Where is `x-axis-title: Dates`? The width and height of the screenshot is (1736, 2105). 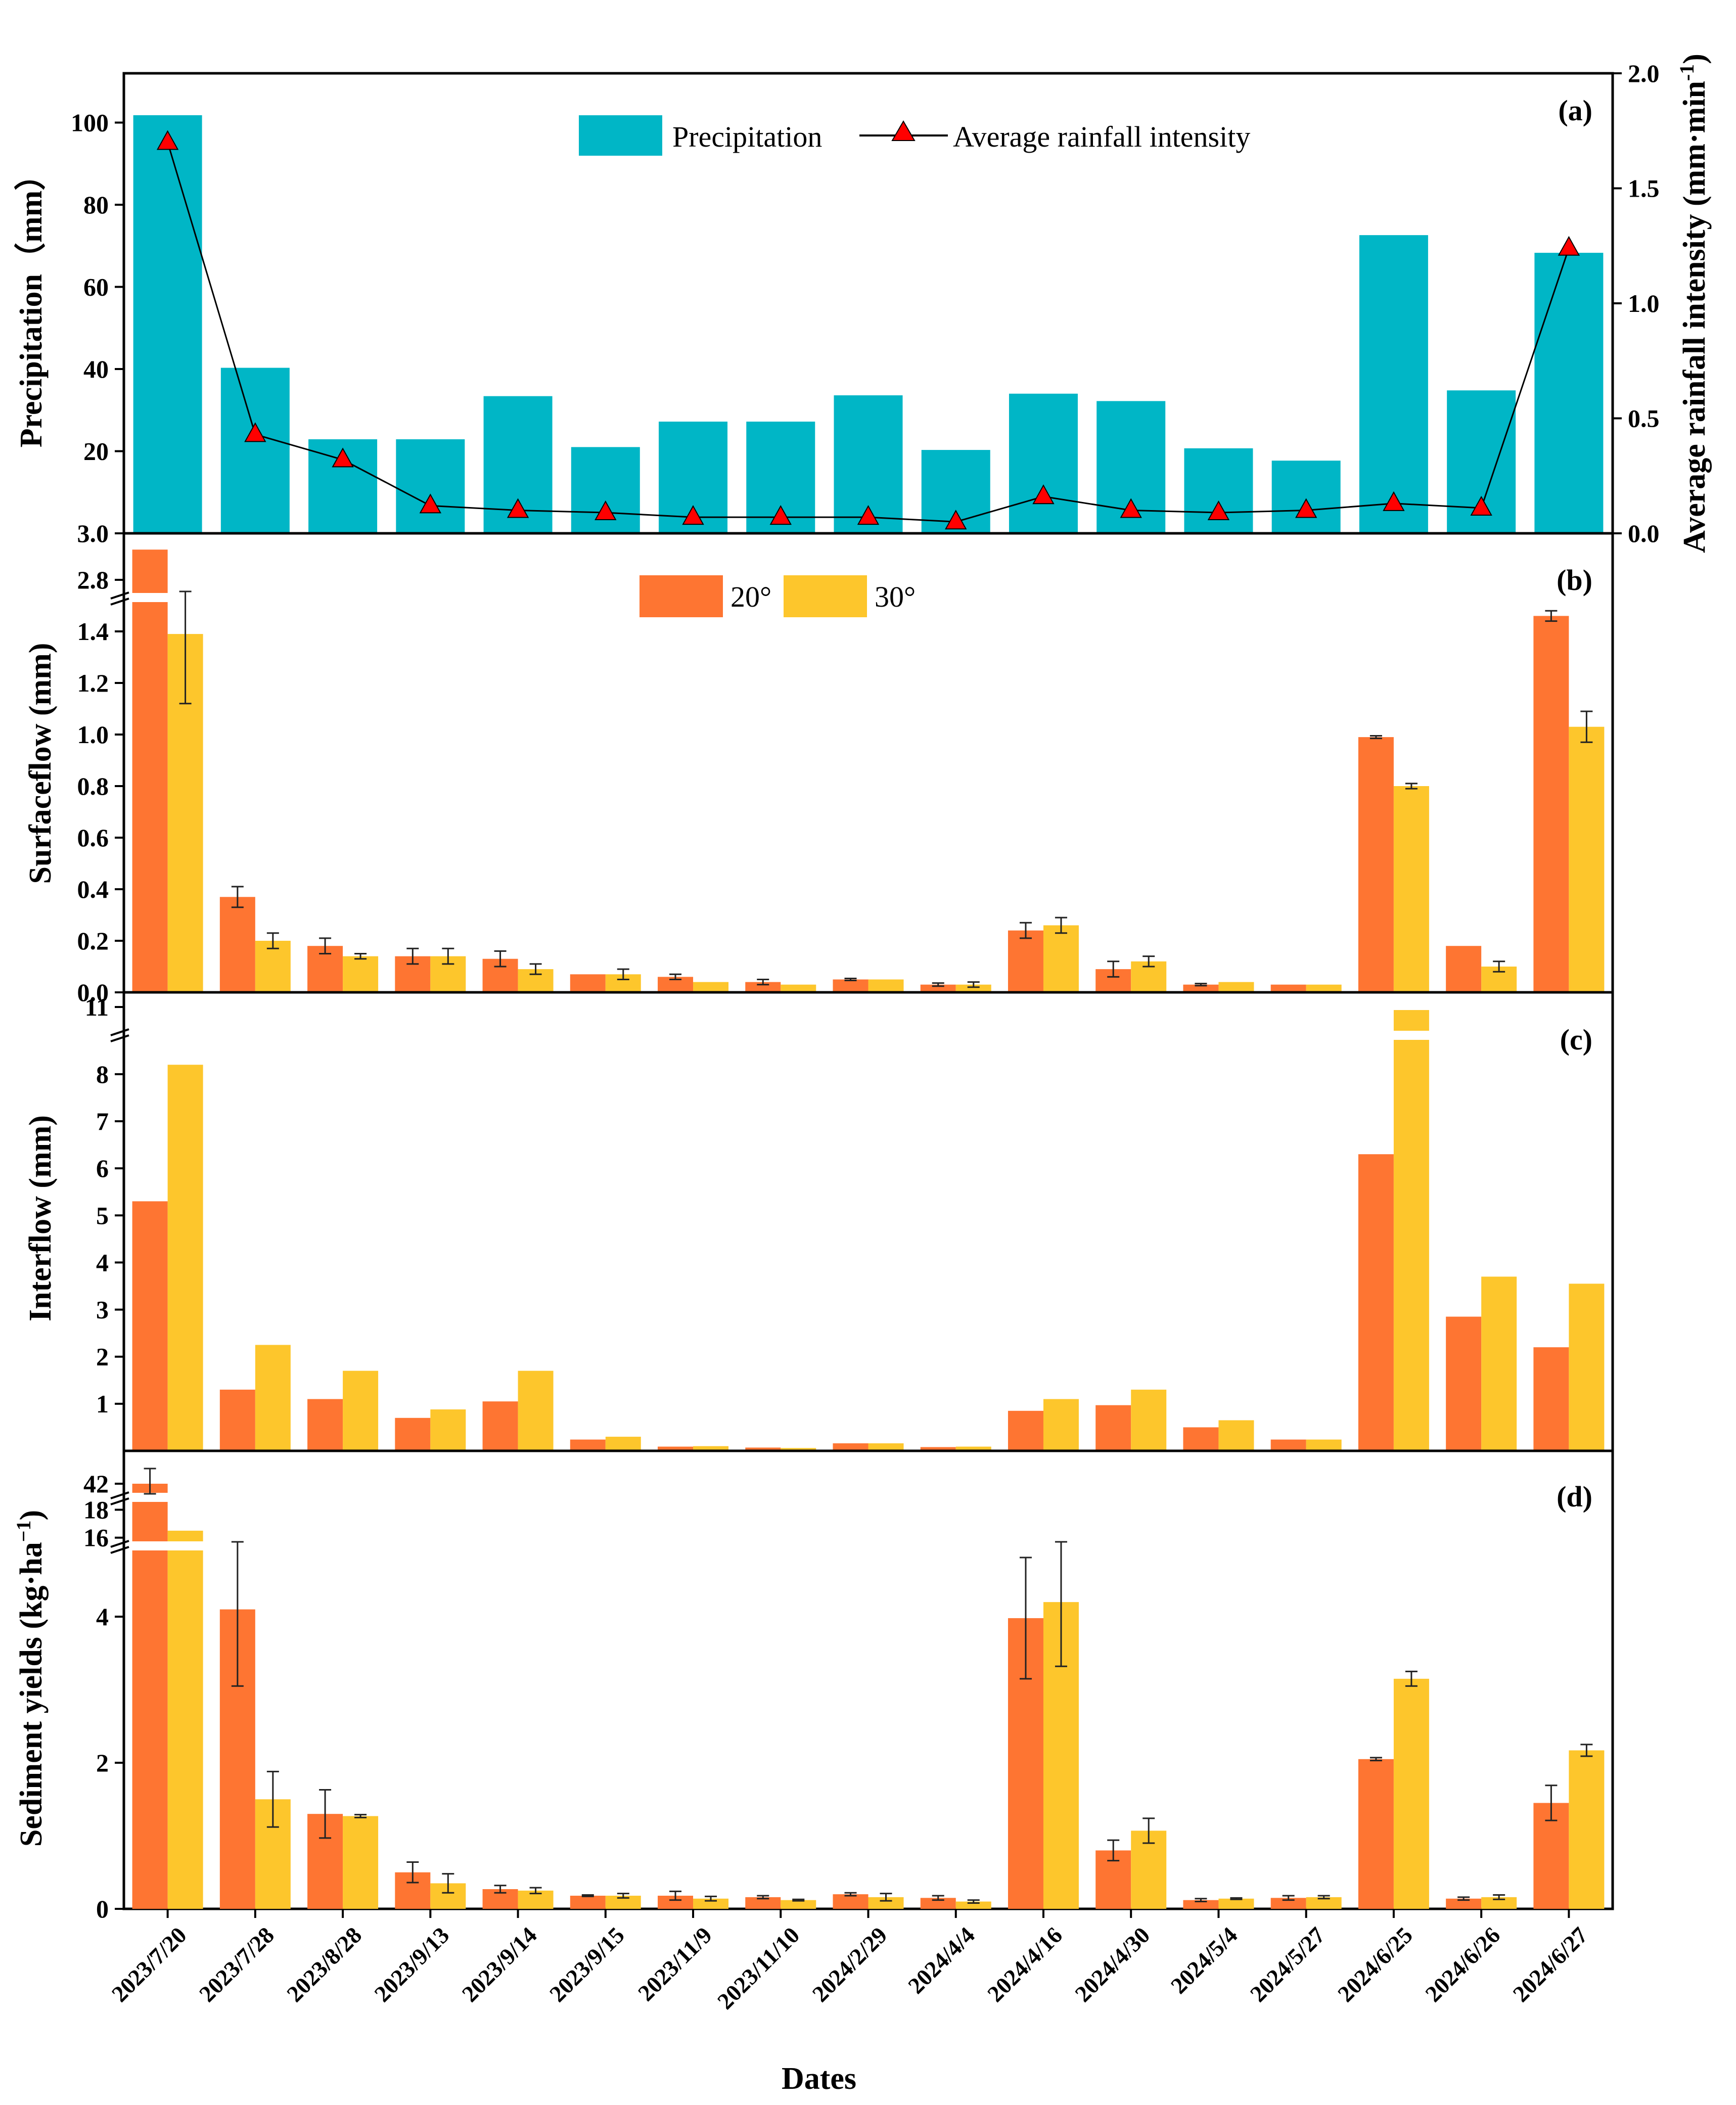 x-axis-title: Dates is located at coordinates (819, 2079).